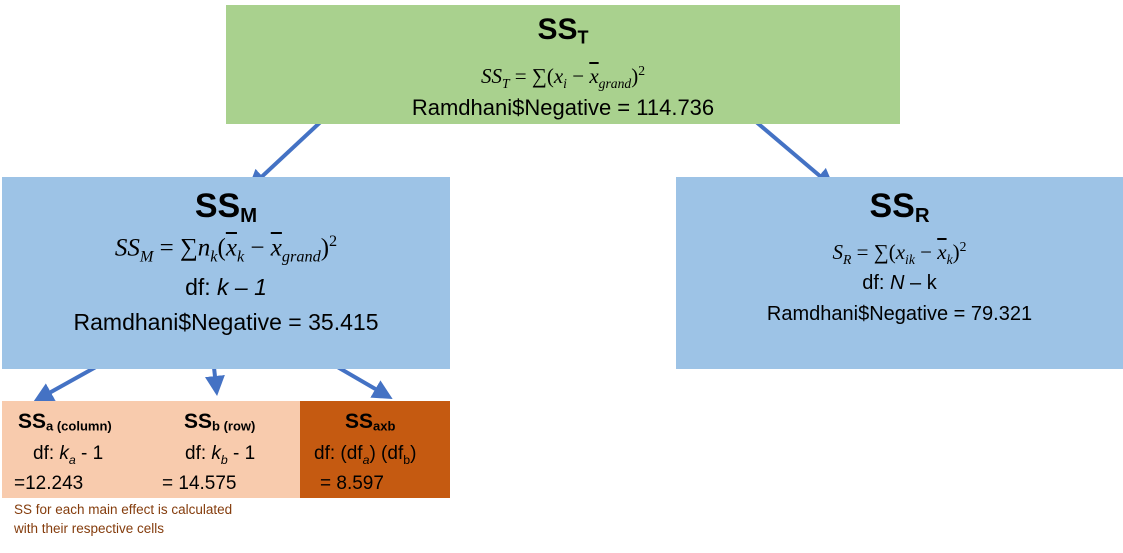  What do you see at coordinates (338, 453) in the screenshot?
I see `ssab-df-prefix: df: (df` at bounding box center [338, 453].